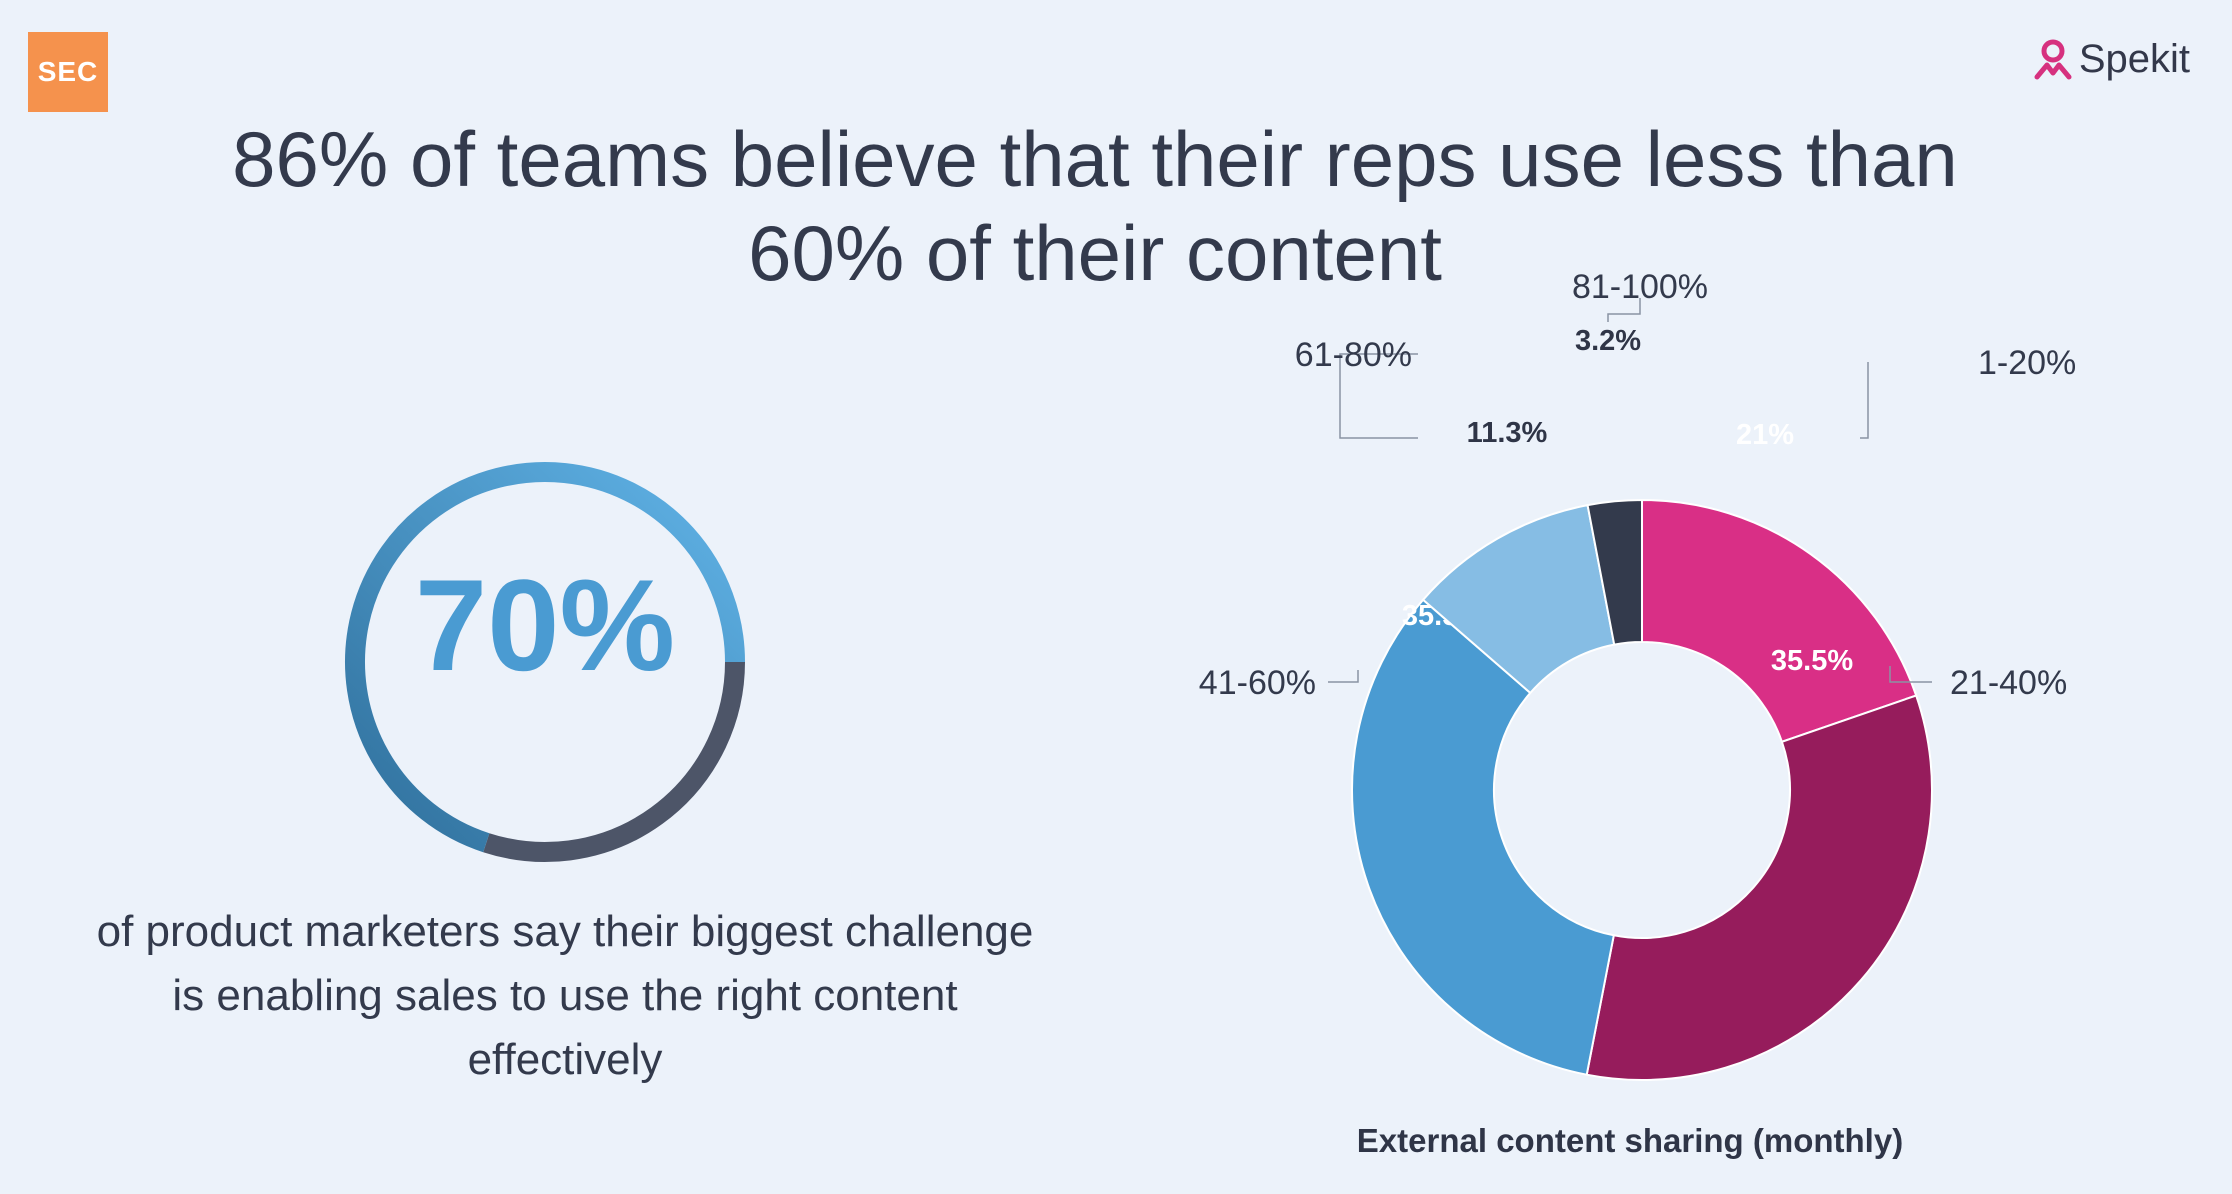 This screenshot has width=2232, height=1194. What do you see at coordinates (1765, 435) in the screenshot?
I see `donut-value-label: 21%` at bounding box center [1765, 435].